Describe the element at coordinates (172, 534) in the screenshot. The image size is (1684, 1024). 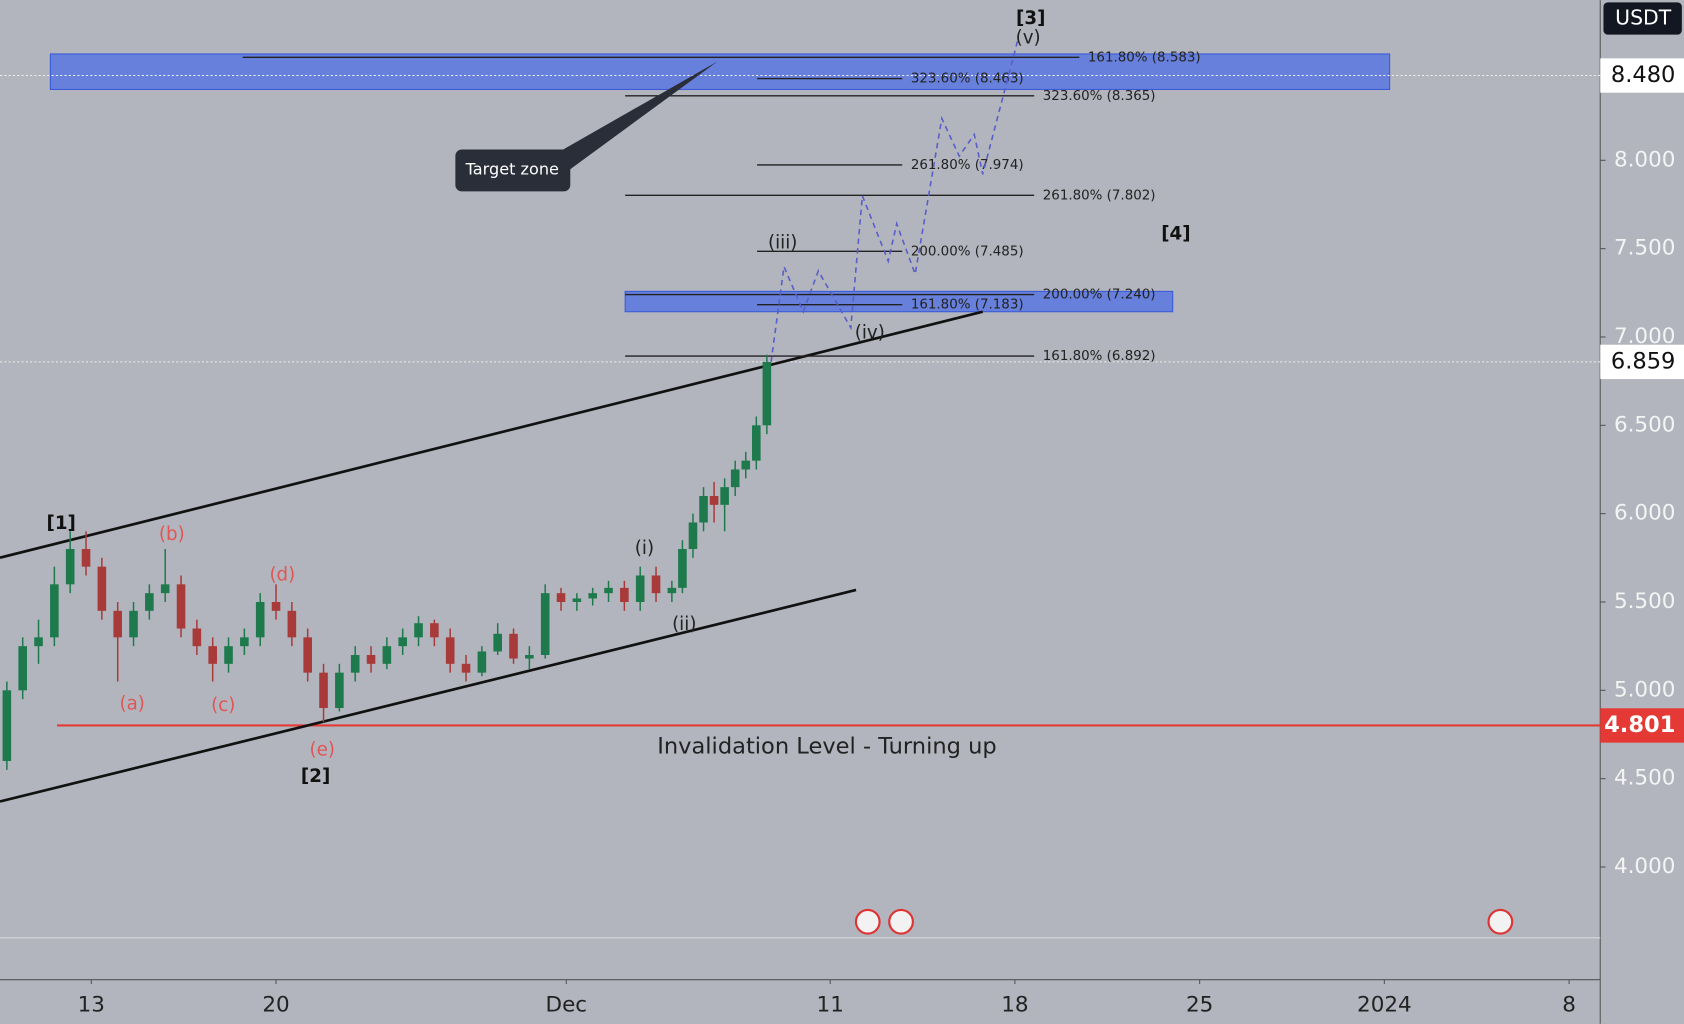
I see `wave-label: (b)` at that location.